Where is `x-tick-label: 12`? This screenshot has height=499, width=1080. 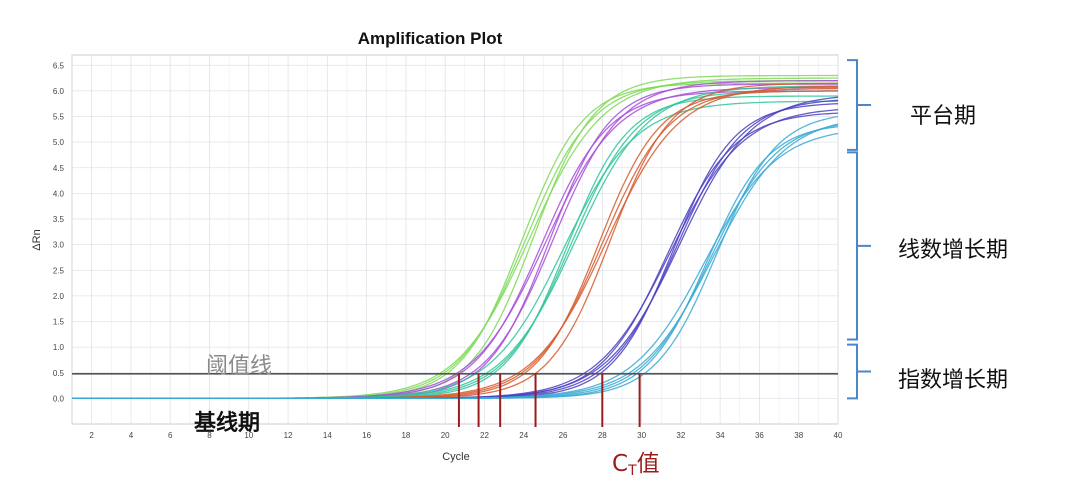
x-tick-label: 12 is located at coordinates (288, 435).